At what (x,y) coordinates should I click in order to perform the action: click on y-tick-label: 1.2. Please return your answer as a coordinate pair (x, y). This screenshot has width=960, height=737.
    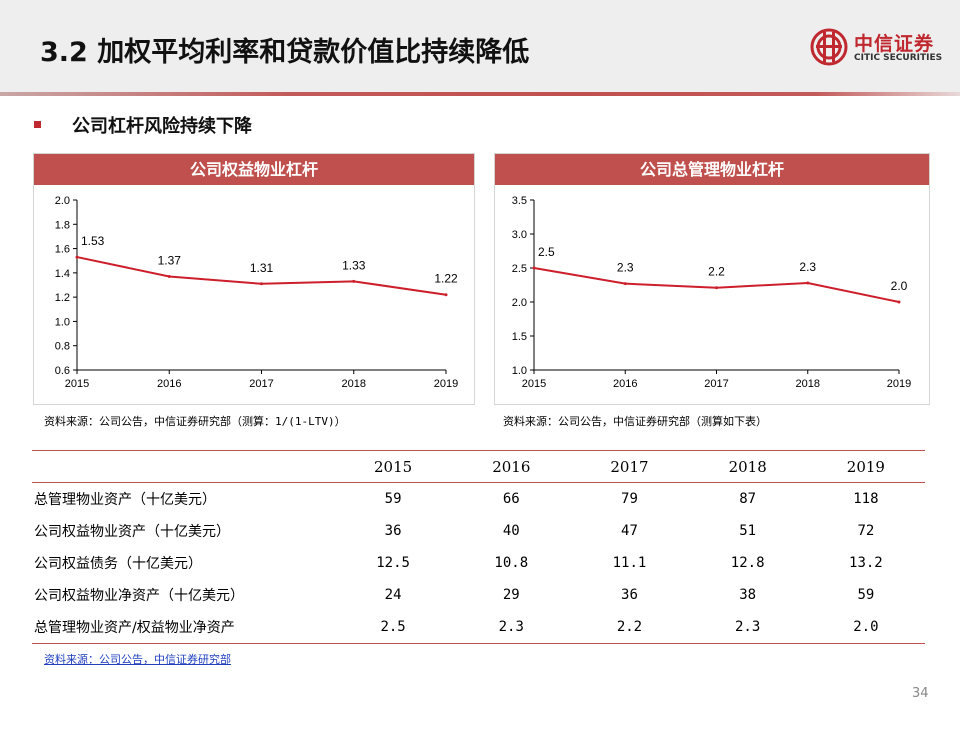
    Looking at the image, I should click on (62, 298).